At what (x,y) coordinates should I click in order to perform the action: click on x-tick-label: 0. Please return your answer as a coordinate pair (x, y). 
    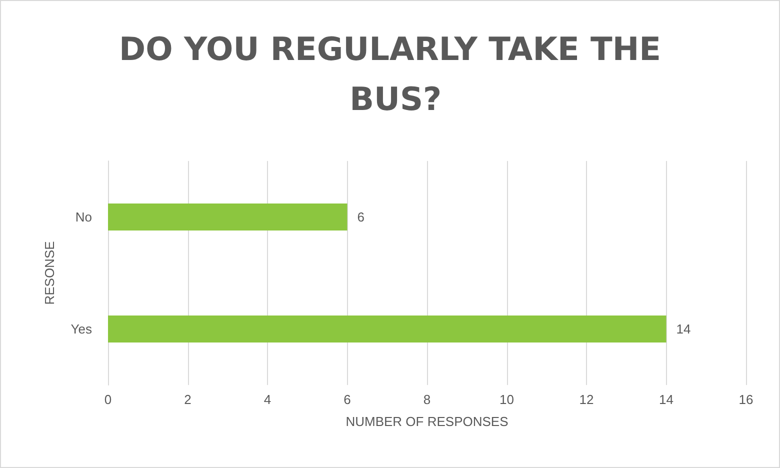
    Looking at the image, I should click on (108, 399).